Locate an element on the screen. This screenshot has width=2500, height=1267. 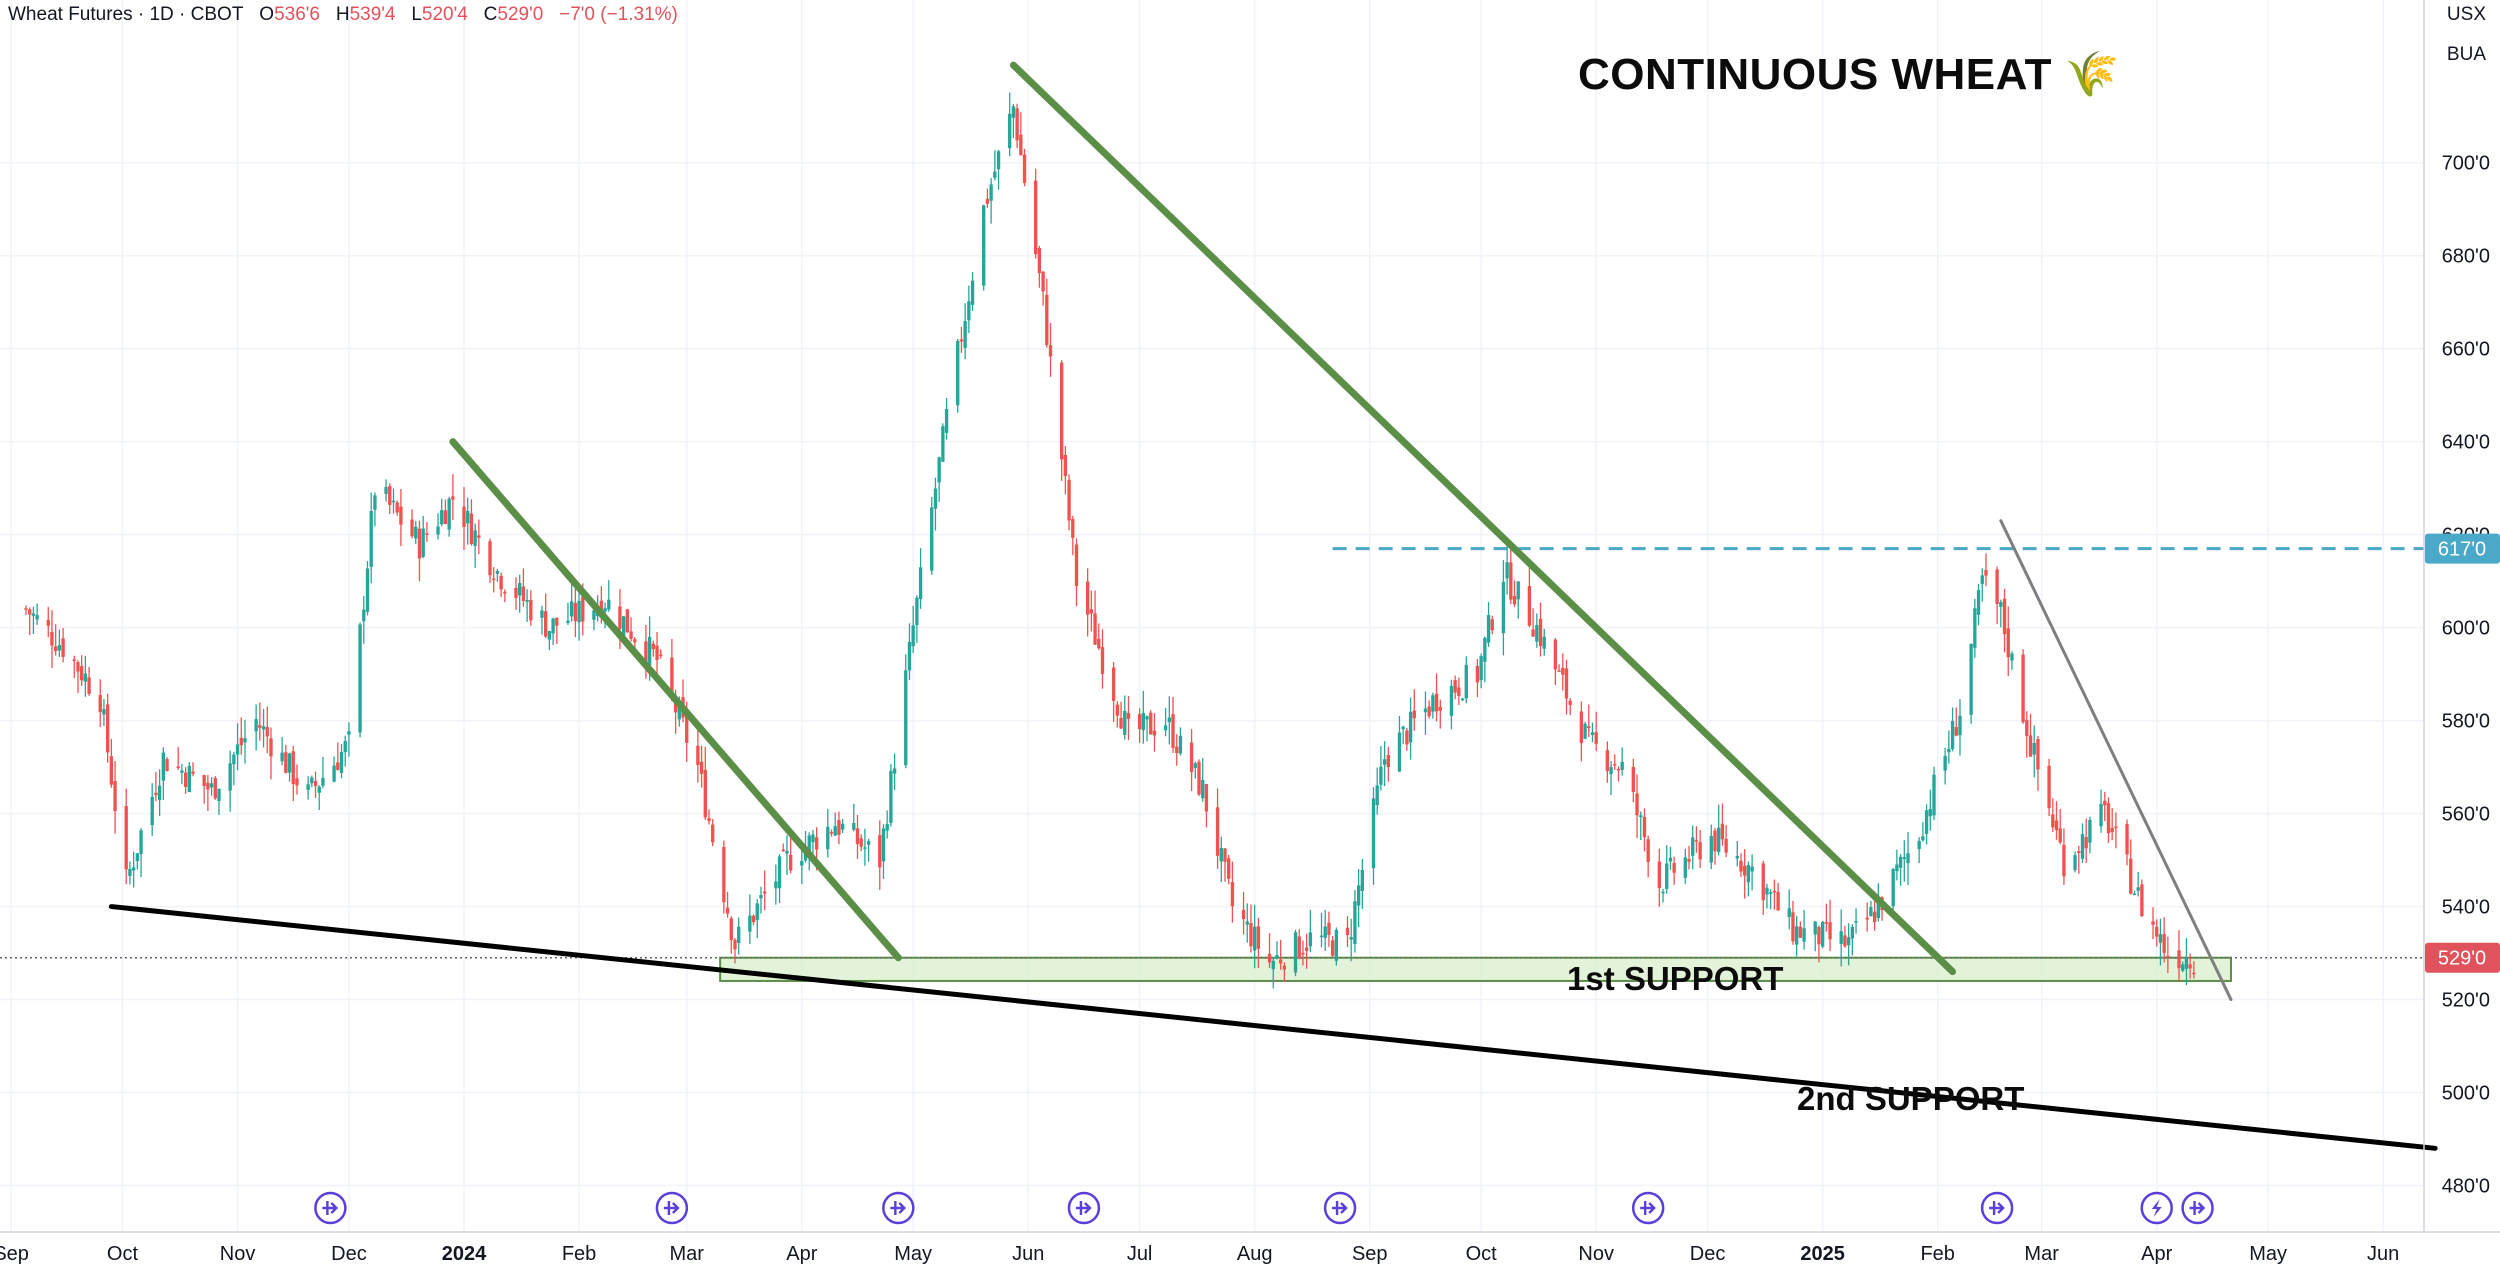
chart-title: CONTINUOUS WHEAT 🌾 is located at coordinates (1849, 74).